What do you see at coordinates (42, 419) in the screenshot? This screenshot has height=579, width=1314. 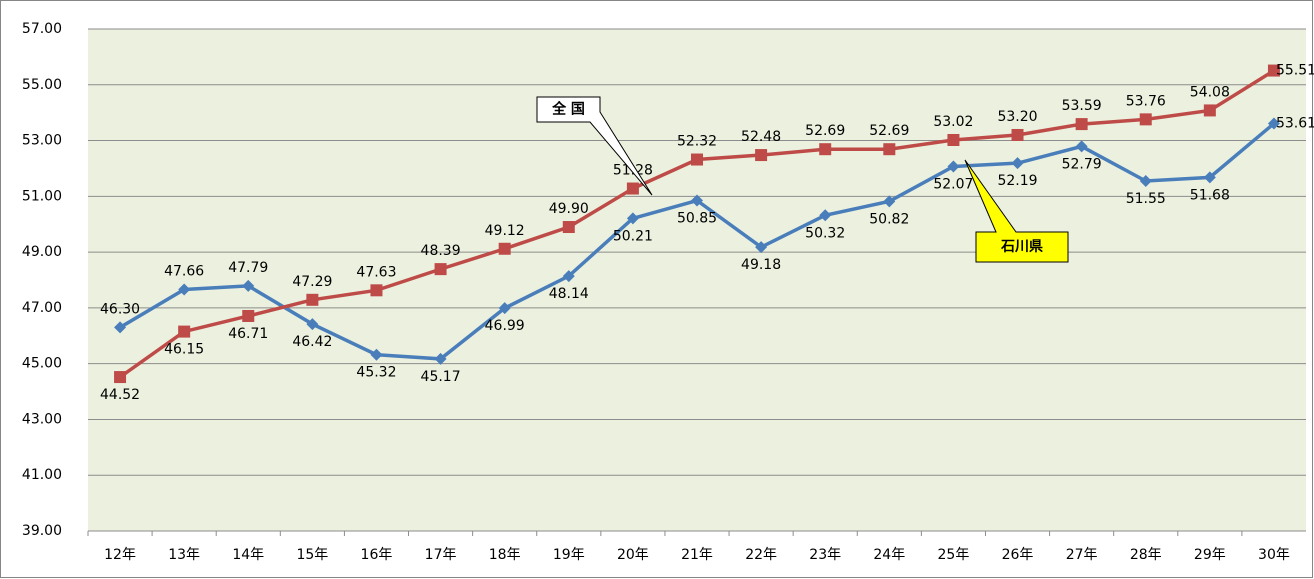 I see `y-tick-label: 43.00` at bounding box center [42, 419].